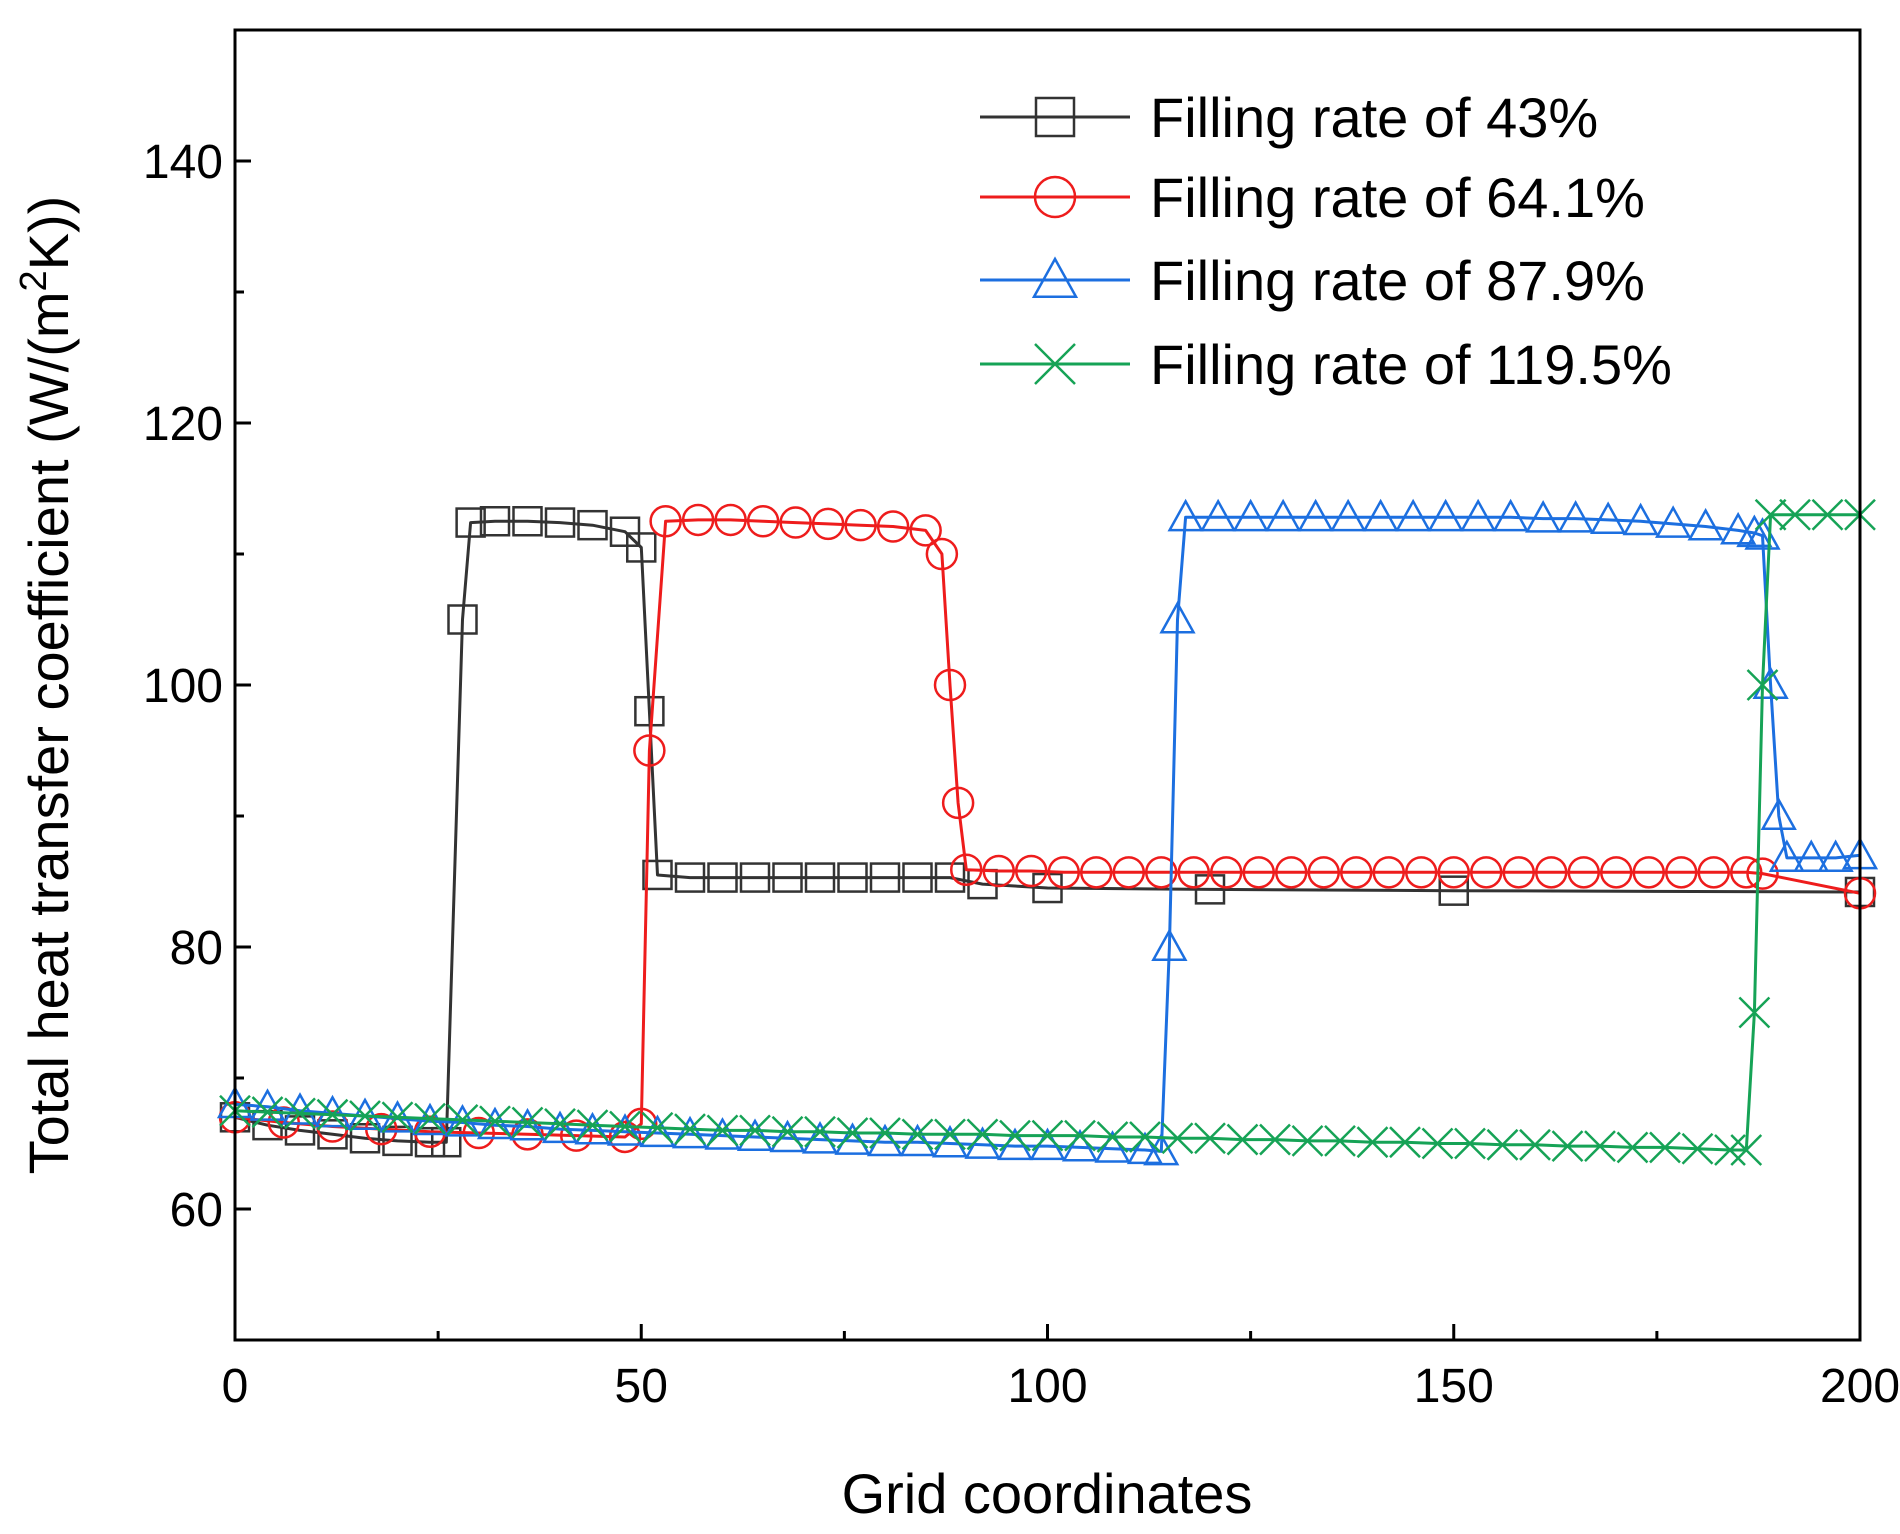 Image resolution: width=1900 pixels, height=1534 pixels. Describe the element at coordinates (1374, 117) in the screenshot. I see `legend-label: Filling rate of 43%` at that location.